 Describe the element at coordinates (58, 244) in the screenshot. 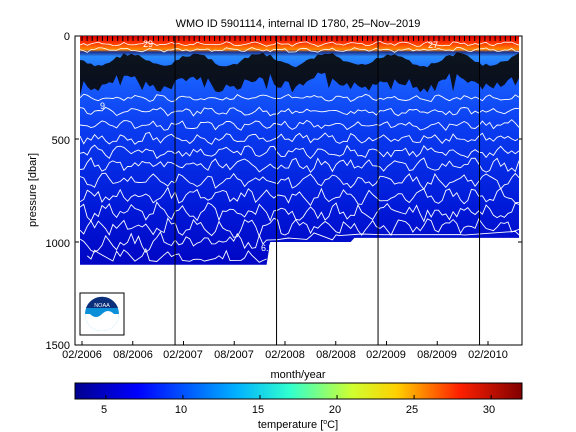

I see `y-tick-label: 1000` at that location.